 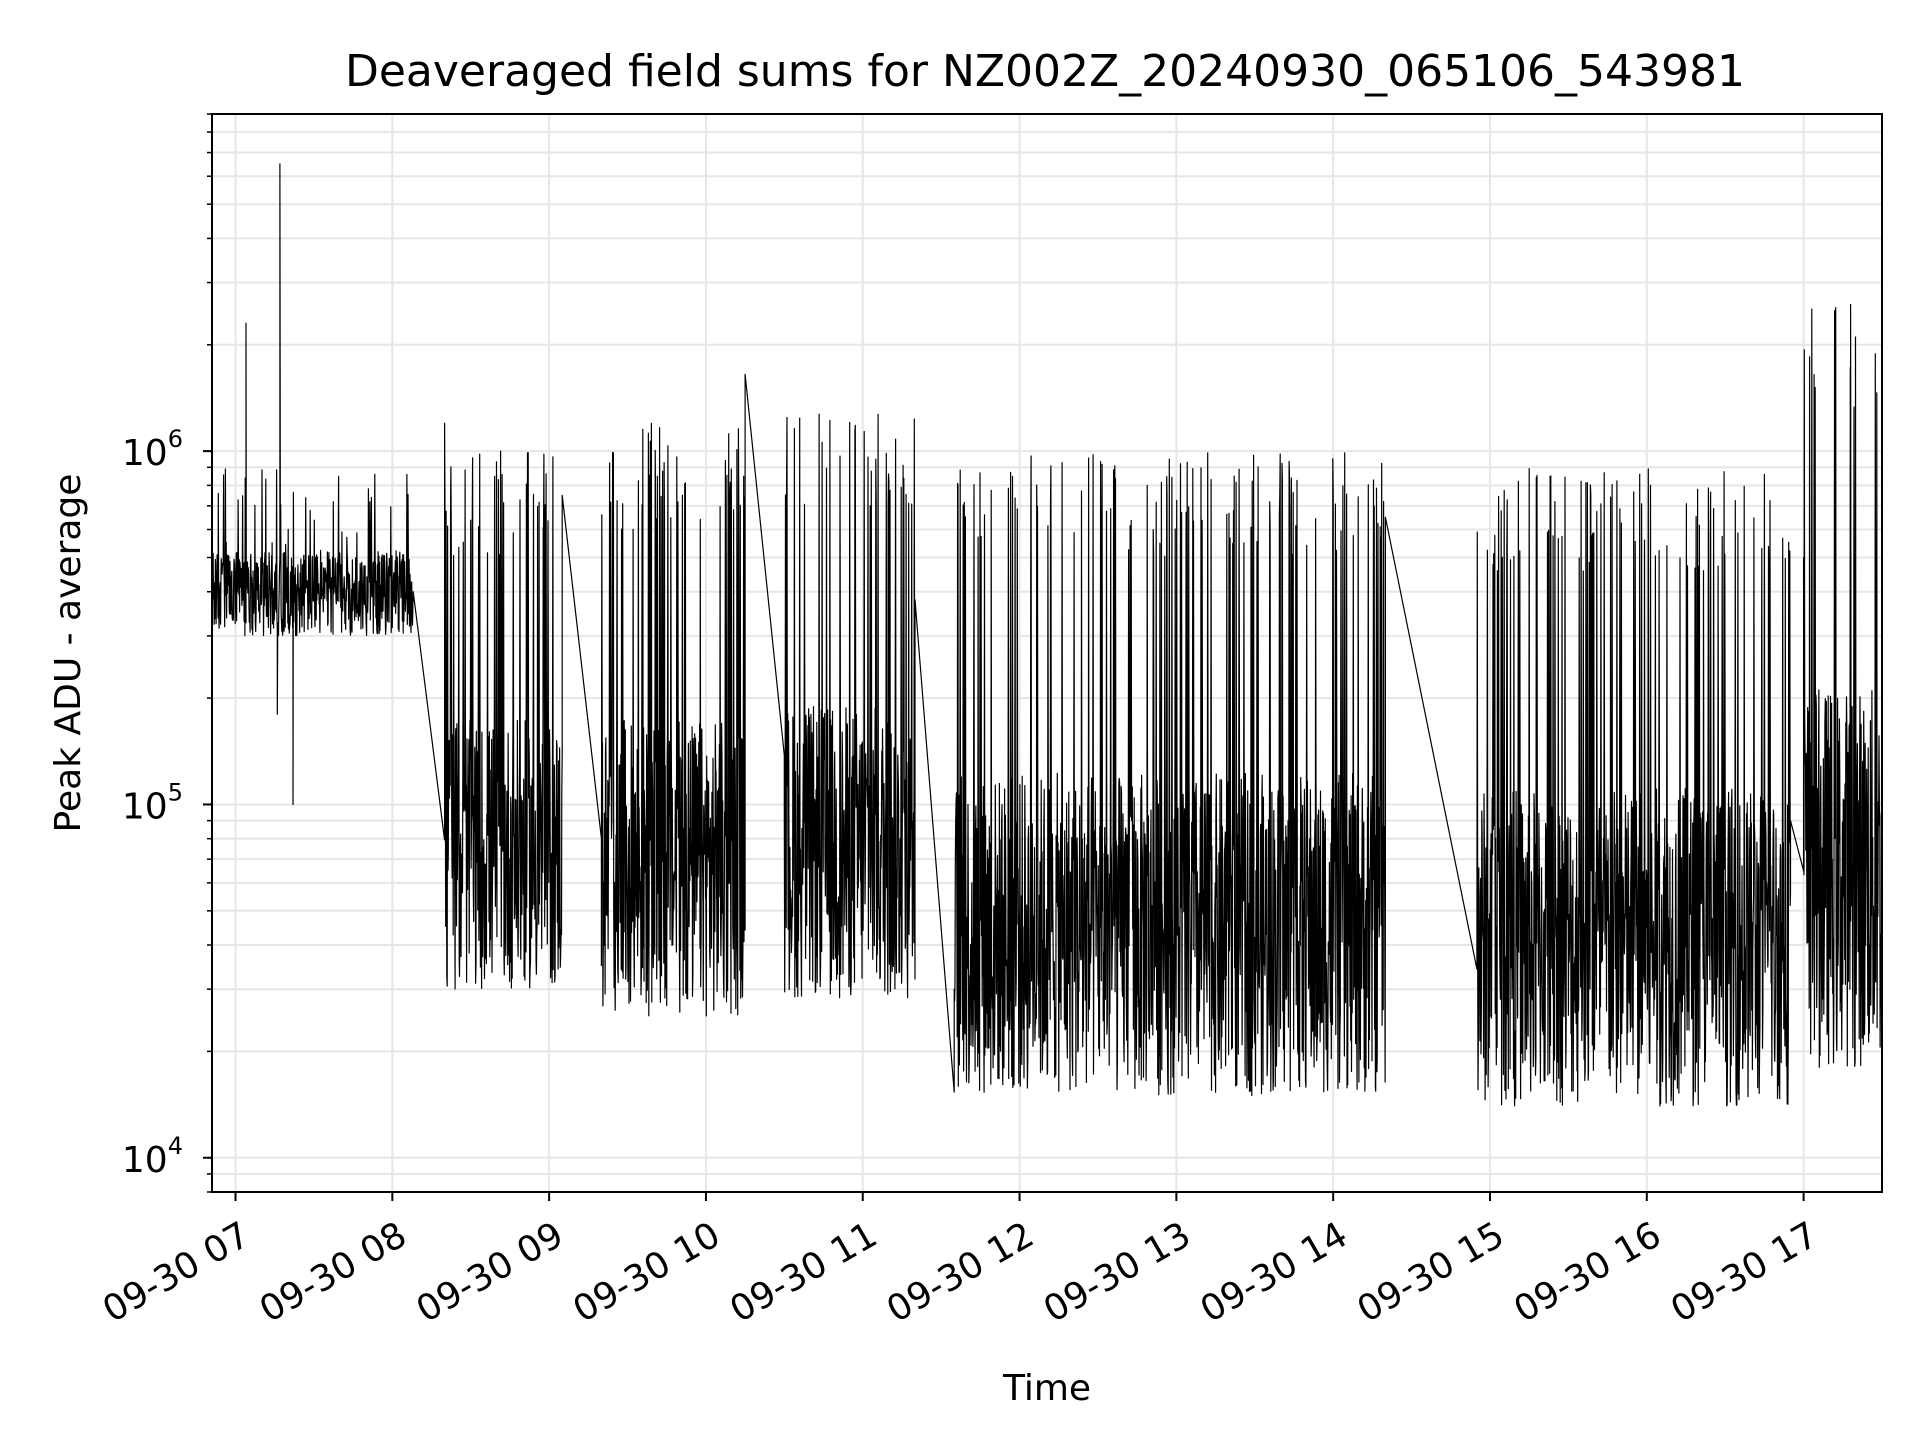 What do you see at coordinates (152, 1156) in the screenshot?
I see `y-tick-label: 10⁴` at bounding box center [152, 1156].